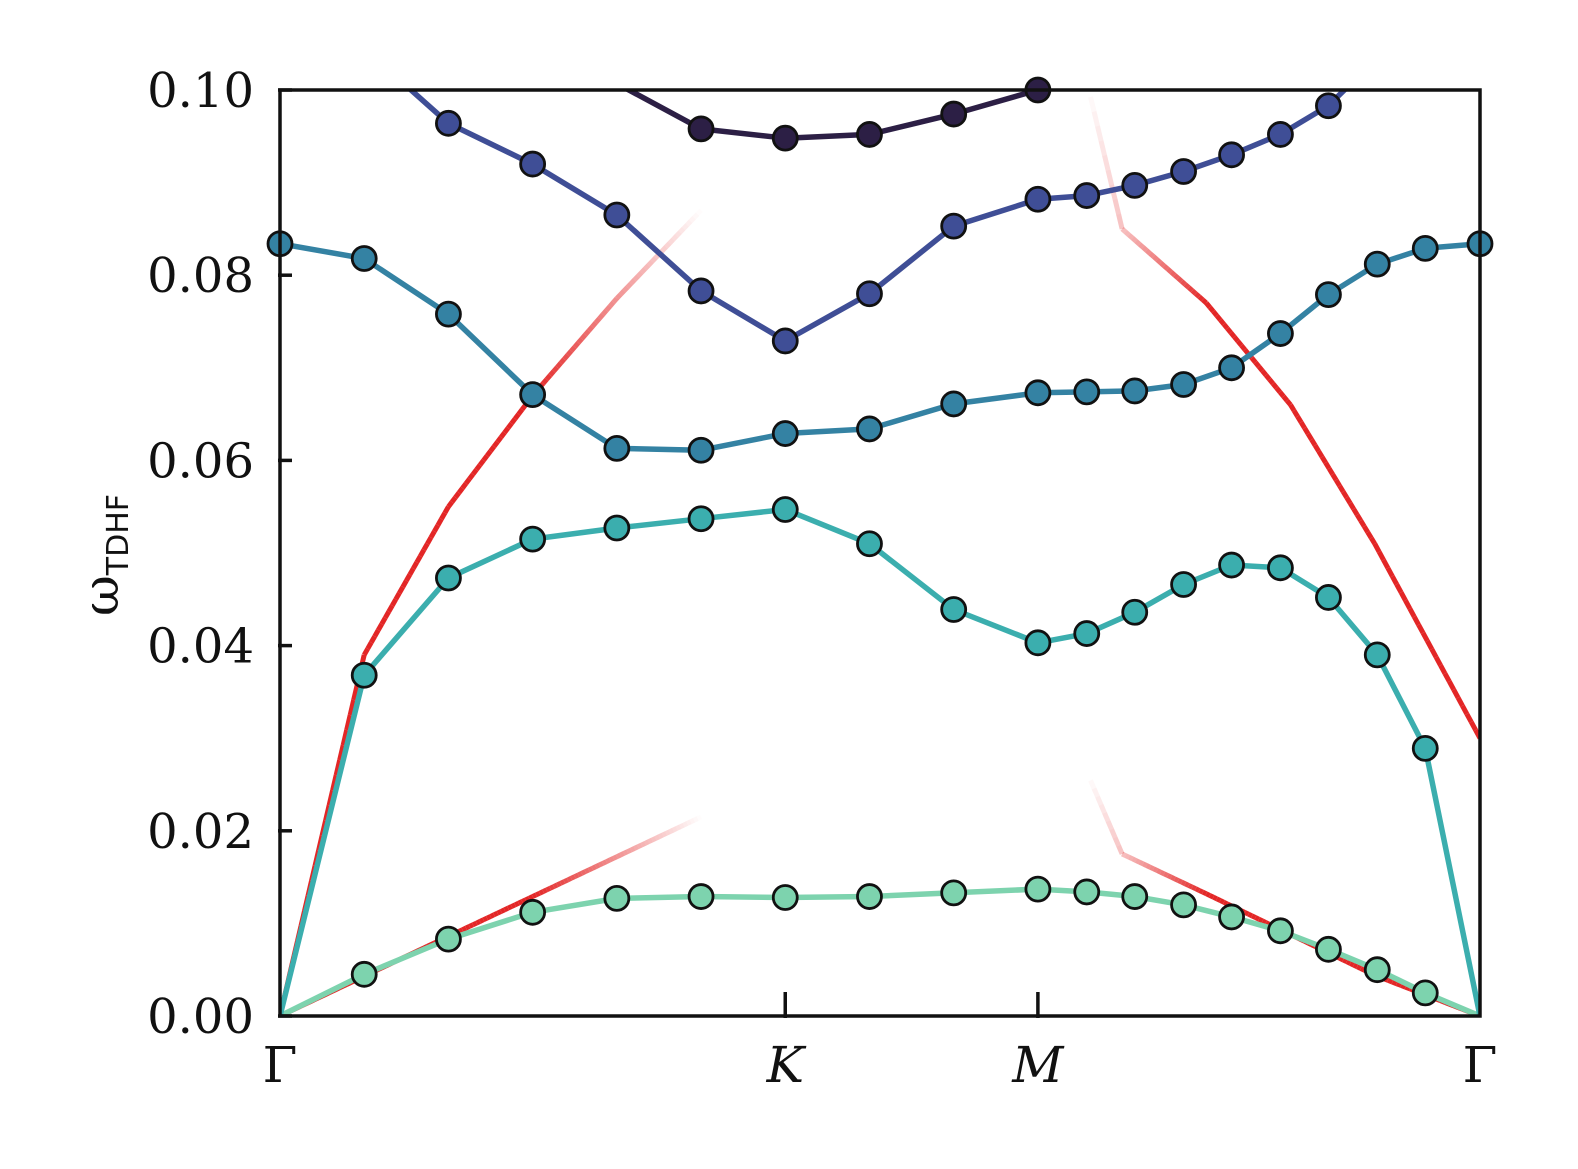 This screenshot has height=1169, width=1578. Describe the element at coordinates (1038, 1065) in the screenshot. I see `x-tick-label: M` at that location.